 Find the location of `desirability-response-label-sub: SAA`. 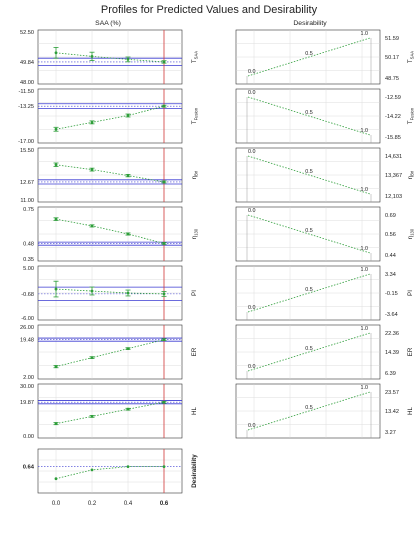

desirability-response-label-sub: SAA is located at coordinates (412, 55).